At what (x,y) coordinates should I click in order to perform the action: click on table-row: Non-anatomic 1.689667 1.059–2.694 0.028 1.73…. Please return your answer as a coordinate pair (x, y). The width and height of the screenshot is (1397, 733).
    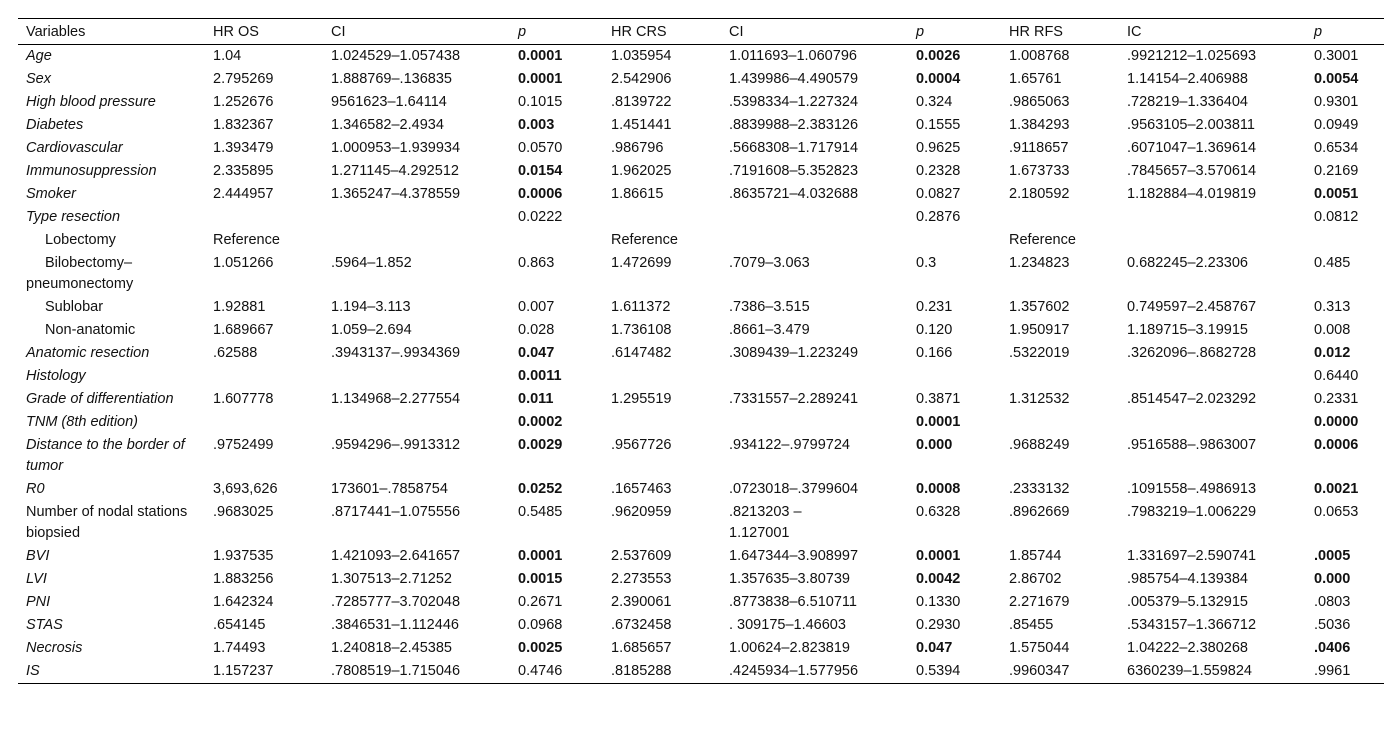
    Looking at the image, I should click on (701, 330).